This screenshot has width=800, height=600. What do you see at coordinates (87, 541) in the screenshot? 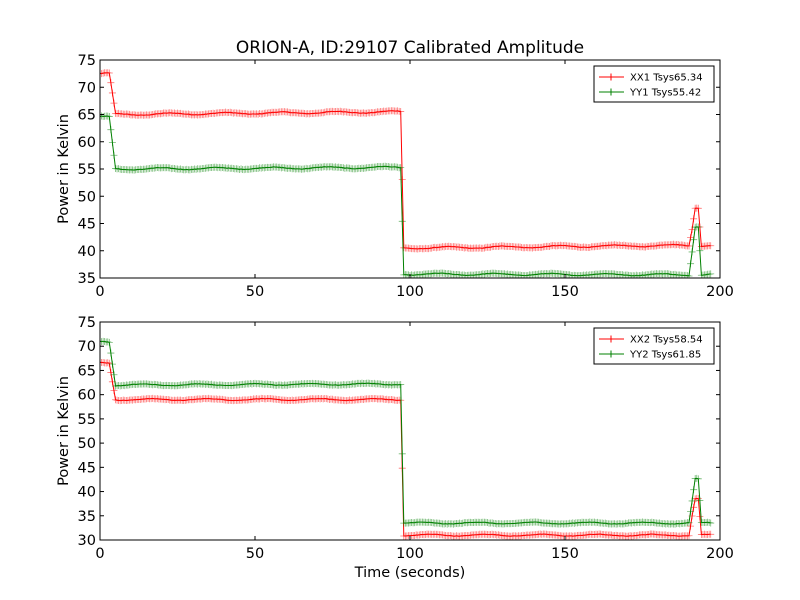
I see `y-tick-label: 30` at bounding box center [87, 541].